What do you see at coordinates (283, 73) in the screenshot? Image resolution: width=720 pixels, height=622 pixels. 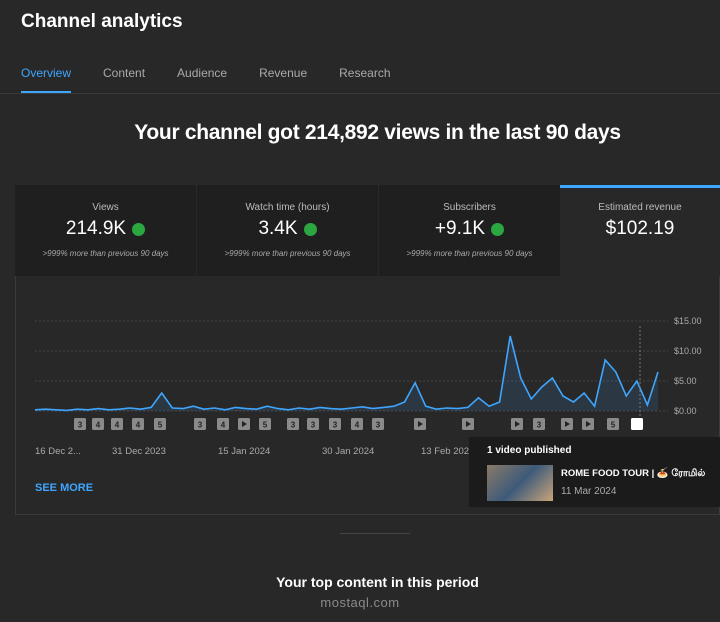 I see `tab: Revenue` at bounding box center [283, 73].